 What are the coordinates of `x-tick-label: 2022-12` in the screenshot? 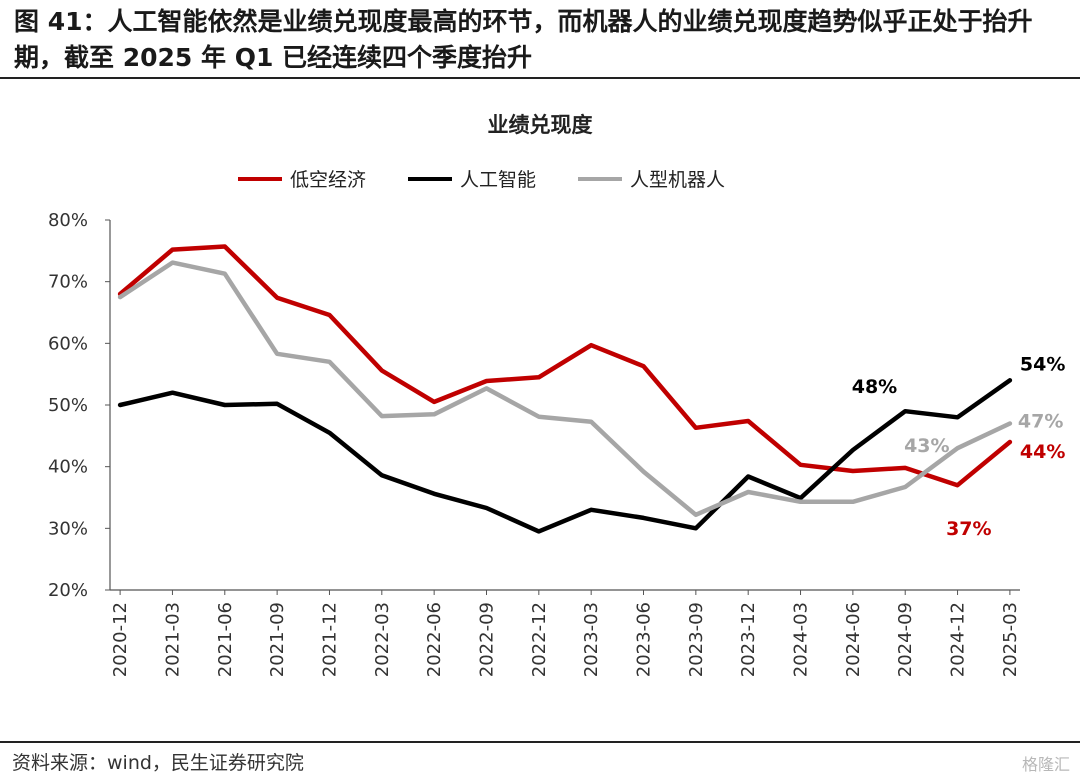 It's located at (539, 639).